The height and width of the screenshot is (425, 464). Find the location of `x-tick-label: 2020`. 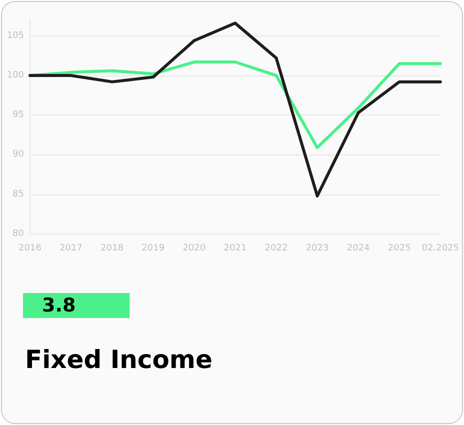

x-tick-label: 2020 is located at coordinates (194, 249).